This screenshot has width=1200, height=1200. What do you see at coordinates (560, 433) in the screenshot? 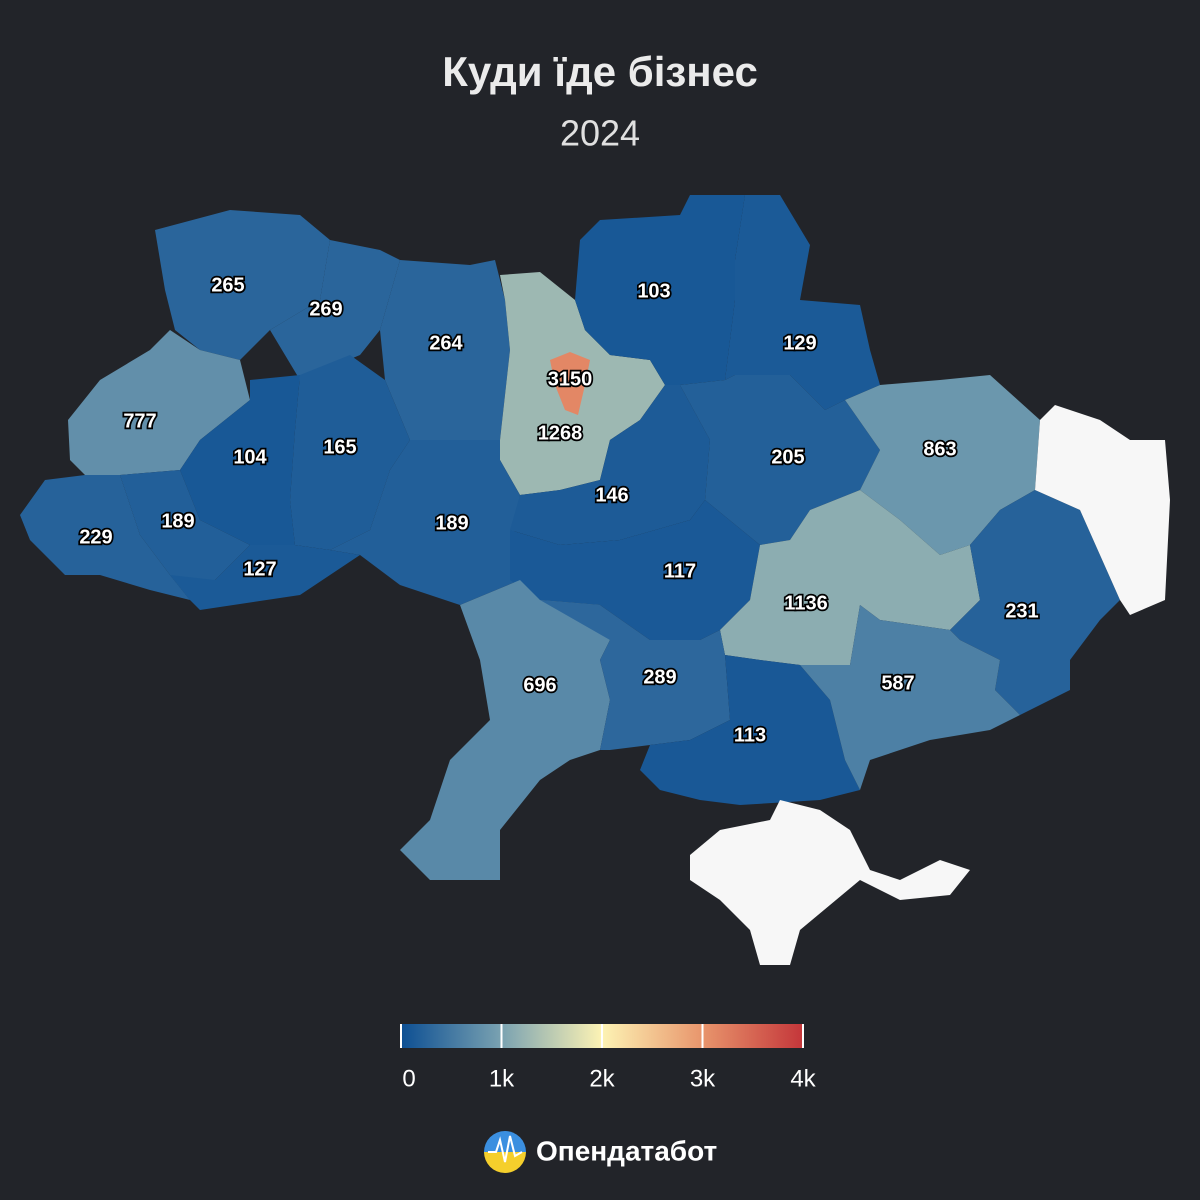
I see `region-label: 1268` at bounding box center [560, 433].